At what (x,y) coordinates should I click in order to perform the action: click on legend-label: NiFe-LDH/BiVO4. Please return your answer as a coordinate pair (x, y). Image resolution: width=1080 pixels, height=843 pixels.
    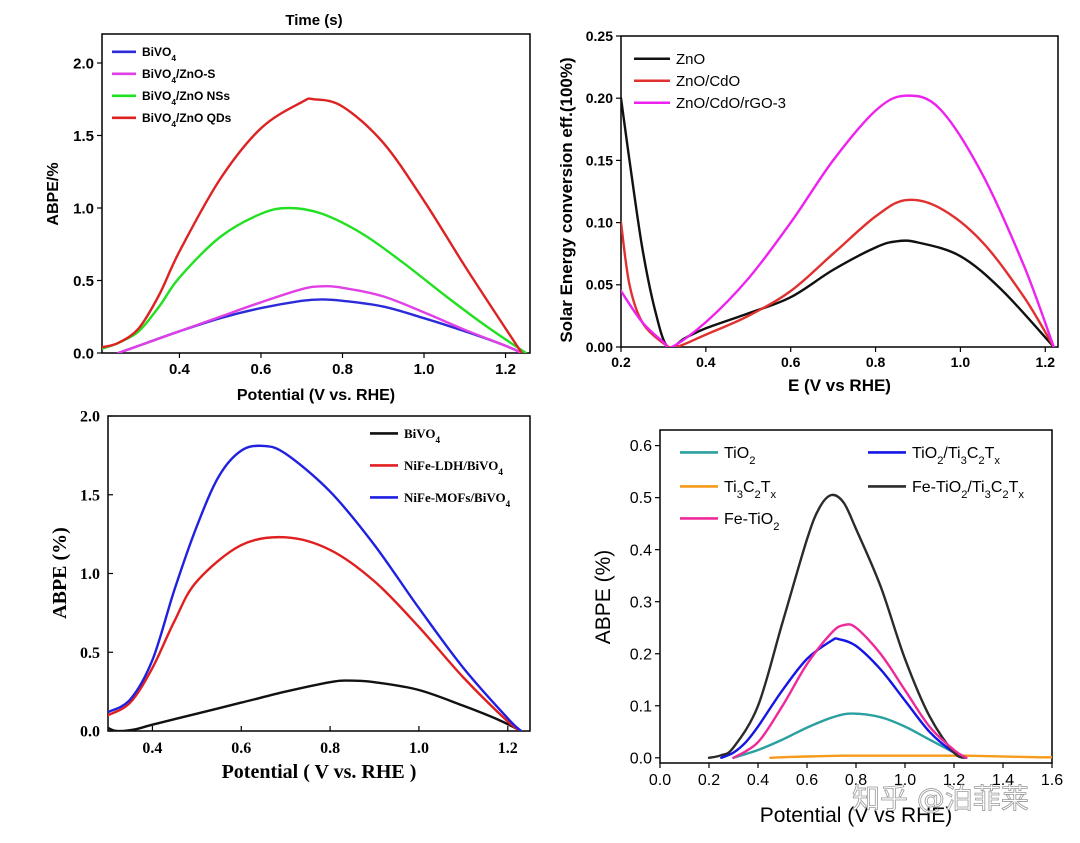
    Looking at the image, I should click on (453, 467).